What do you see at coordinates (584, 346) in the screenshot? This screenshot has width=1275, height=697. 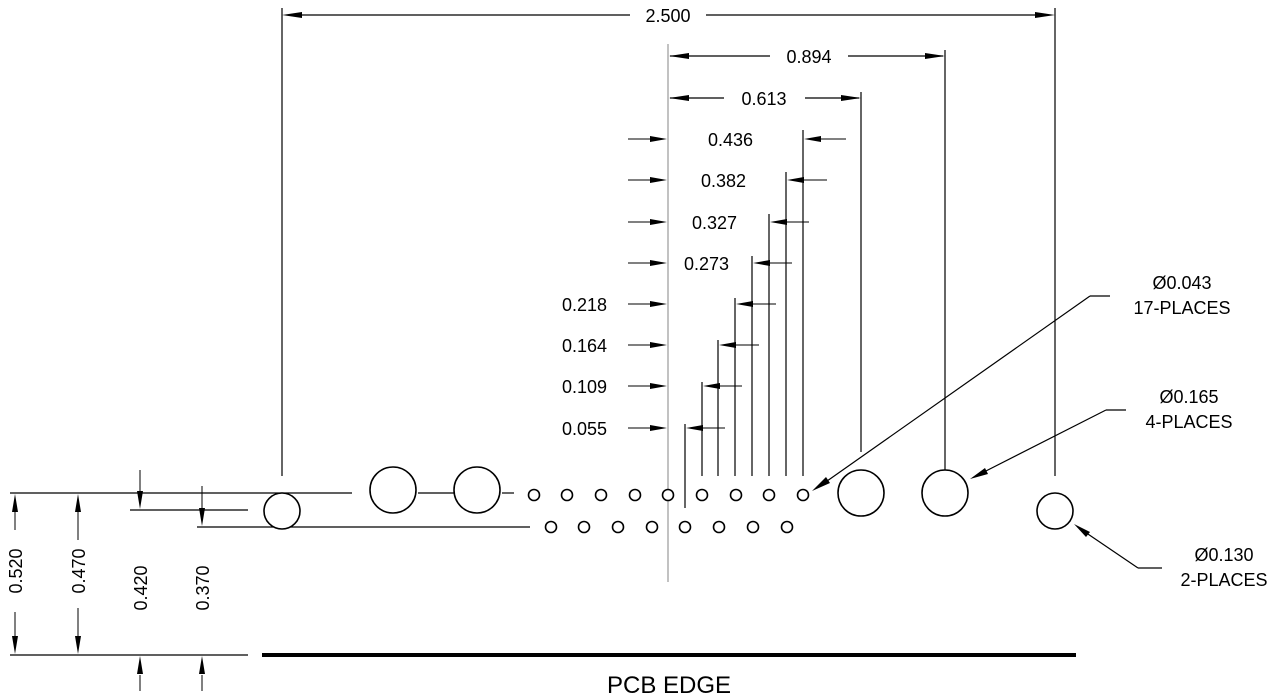 I see `dimension-label-0164: 0.164` at bounding box center [584, 346].